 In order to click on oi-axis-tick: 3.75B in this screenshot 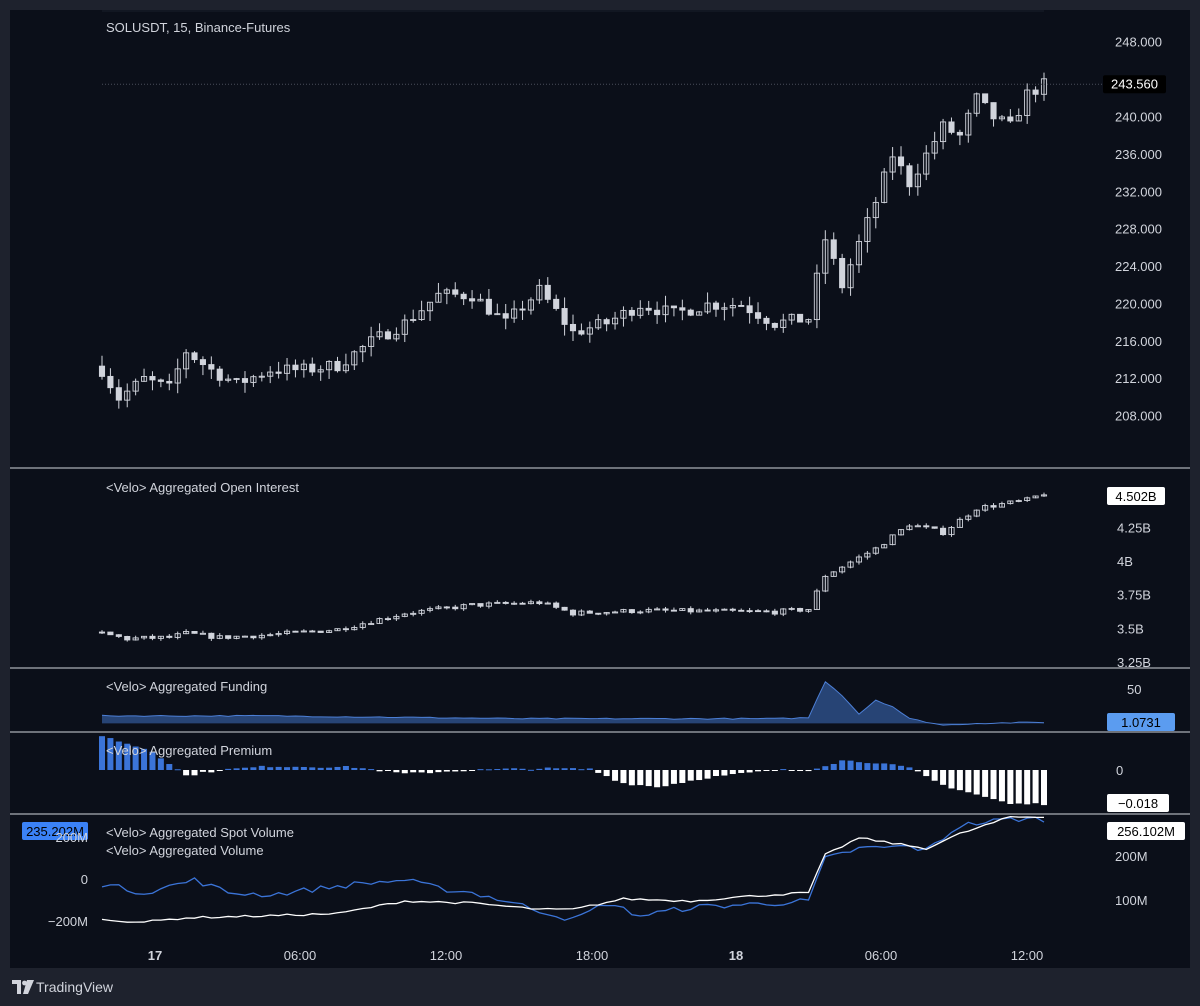, I will do `click(1134, 595)`.